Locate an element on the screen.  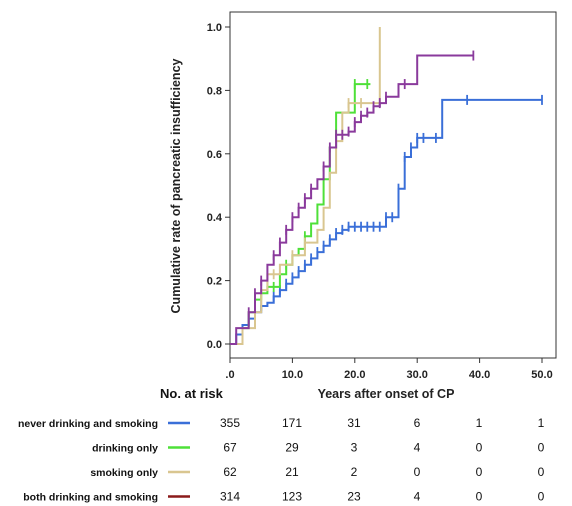
x-tick-label: 40.0 is located at coordinates (479, 375).